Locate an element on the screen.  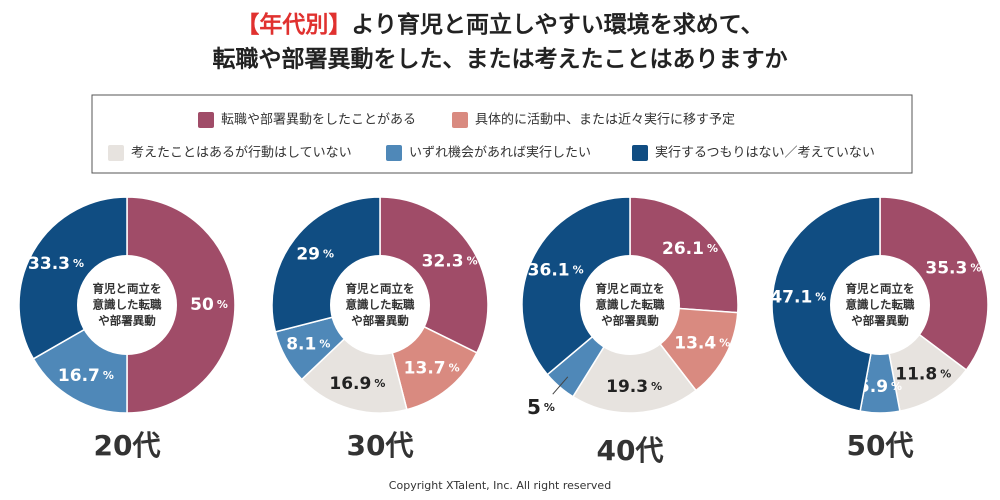
data-label: 47.1% is located at coordinates (798, 297).